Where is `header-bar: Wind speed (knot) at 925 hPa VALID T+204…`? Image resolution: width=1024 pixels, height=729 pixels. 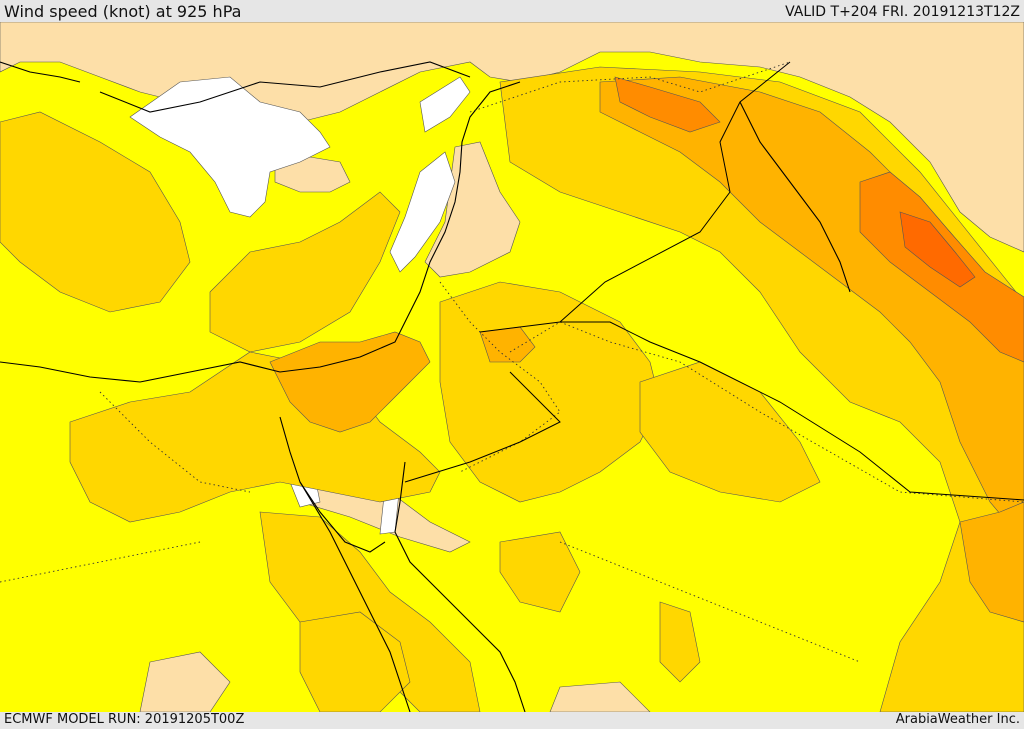
header-bar: Wind speed (knot) at 925 hPa VALID T+204… is located at coordinates (512, 11).